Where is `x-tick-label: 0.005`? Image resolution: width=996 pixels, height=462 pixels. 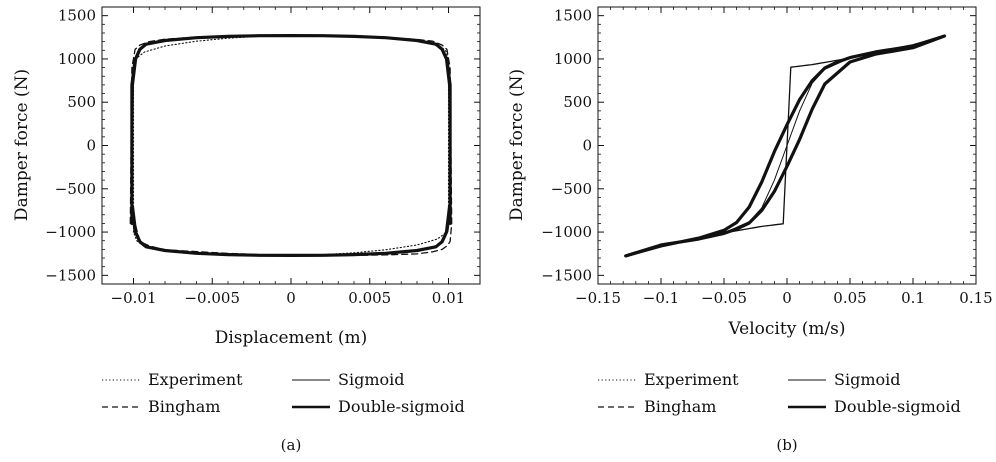 x-tick-label: 0.005 is located at coordinates (369, 298).